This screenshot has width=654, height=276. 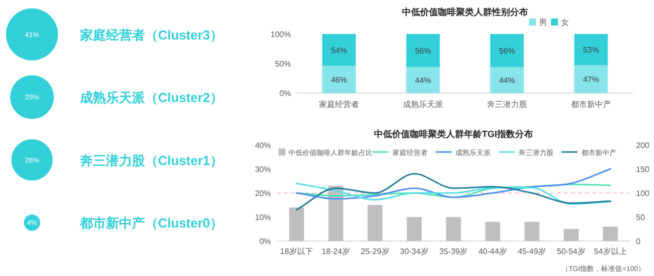 I want to click on y2-tick-label: 100, so click(x=643, y=193).